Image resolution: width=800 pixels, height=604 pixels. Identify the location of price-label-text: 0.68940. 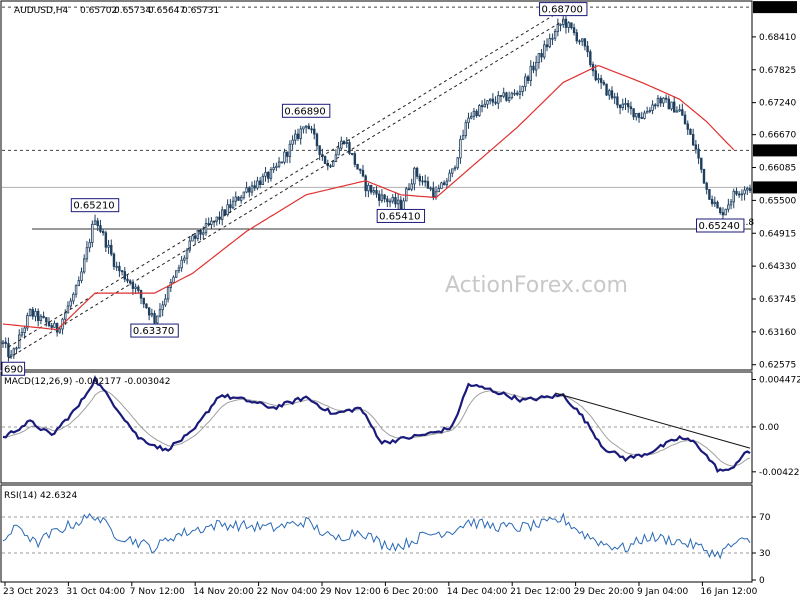
(775, 8).